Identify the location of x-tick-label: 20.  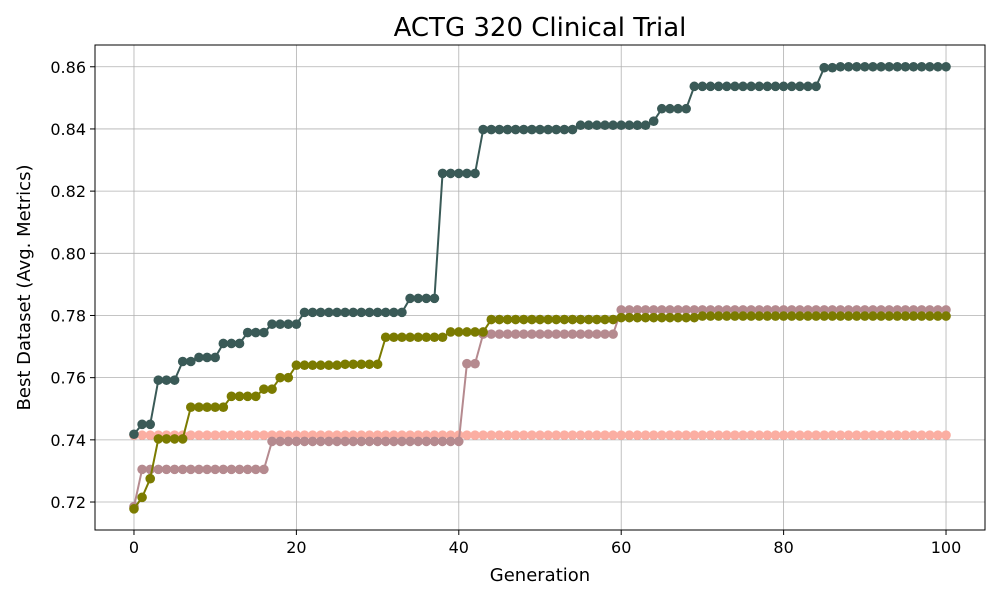
(296, 547).